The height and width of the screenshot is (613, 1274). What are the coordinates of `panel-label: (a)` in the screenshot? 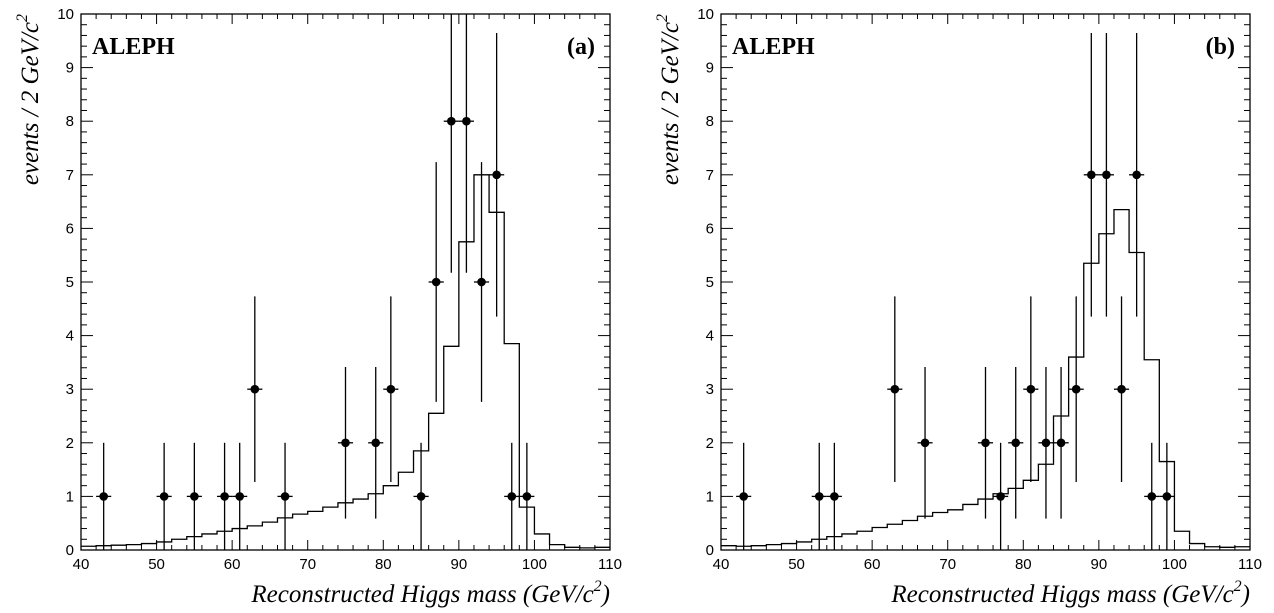 It's located at (581, 47).